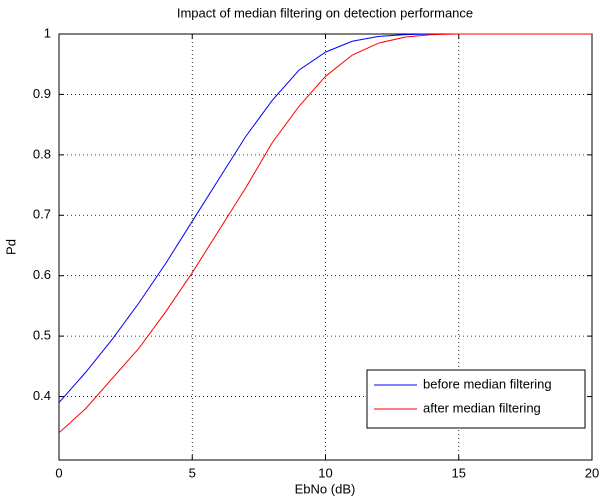 This screenshot has height=499, width=605. Describe the element at coordinates (192, 472) in the screenshot. I see `x-tick-label: 5` at that location.